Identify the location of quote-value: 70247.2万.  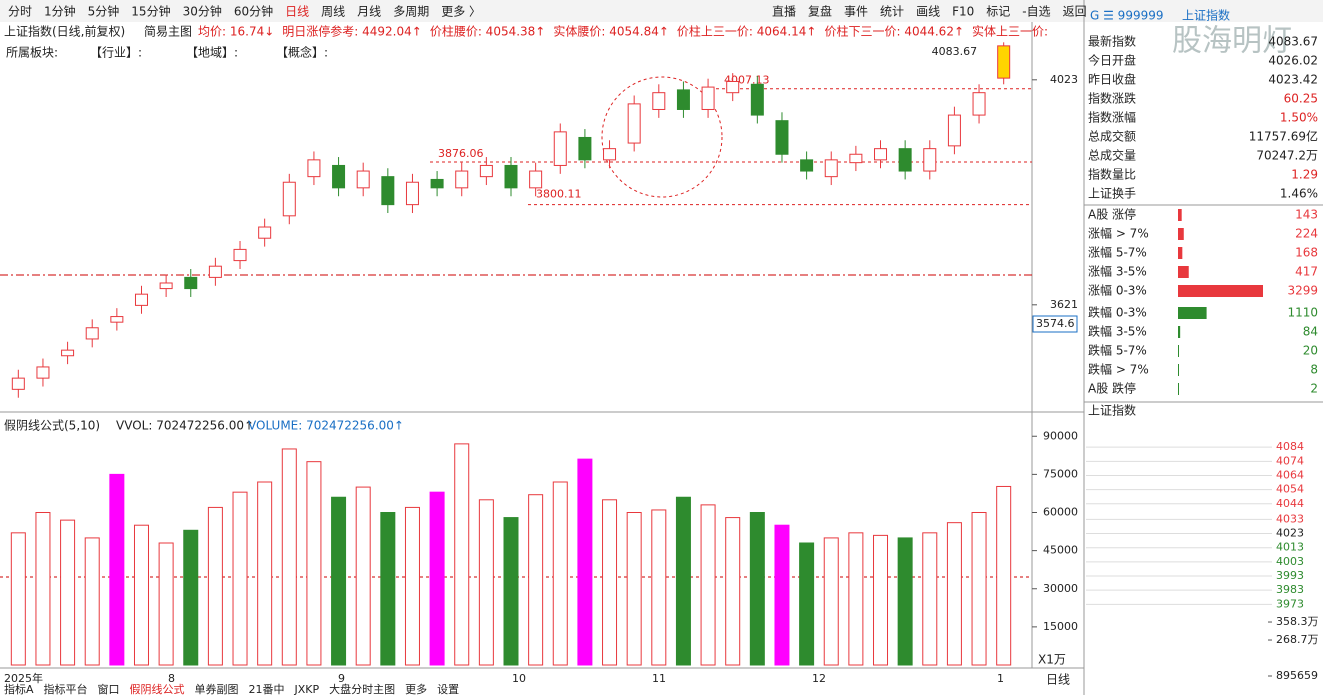
(1287, 156).